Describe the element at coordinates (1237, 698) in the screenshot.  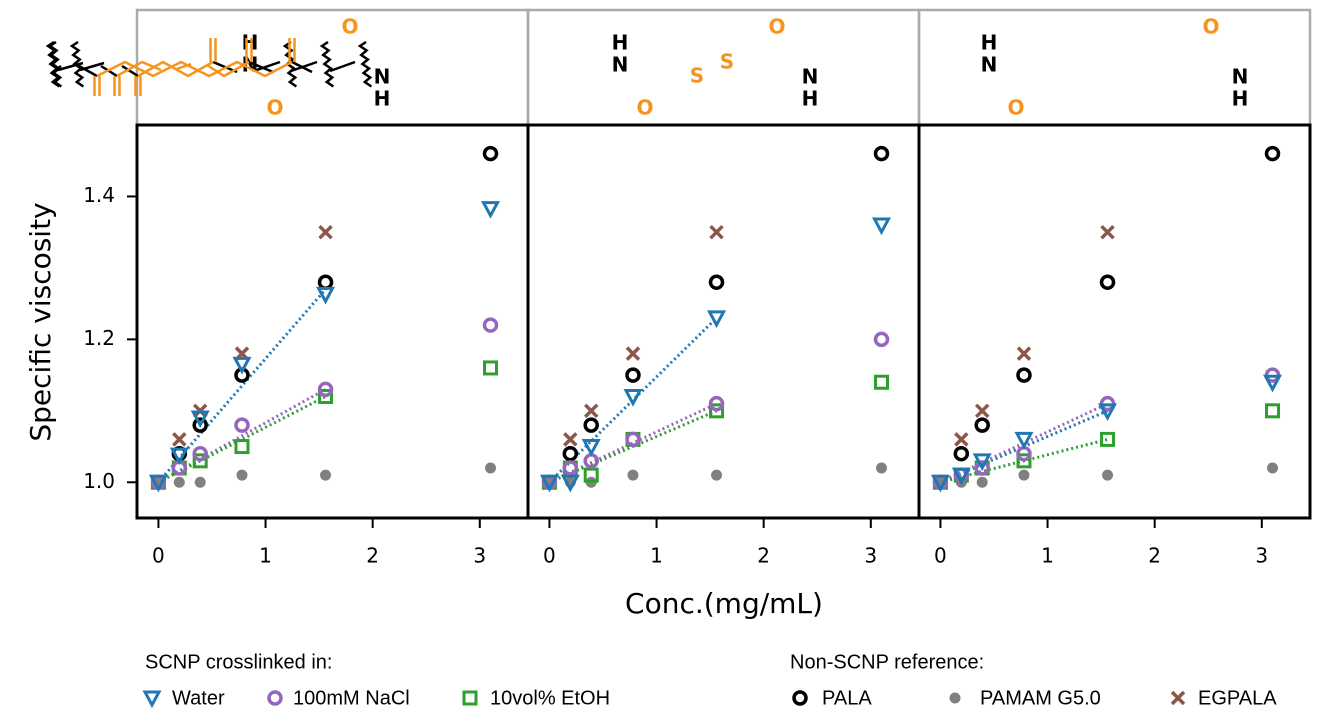
I see `legend-label: EGPALA` at that location.